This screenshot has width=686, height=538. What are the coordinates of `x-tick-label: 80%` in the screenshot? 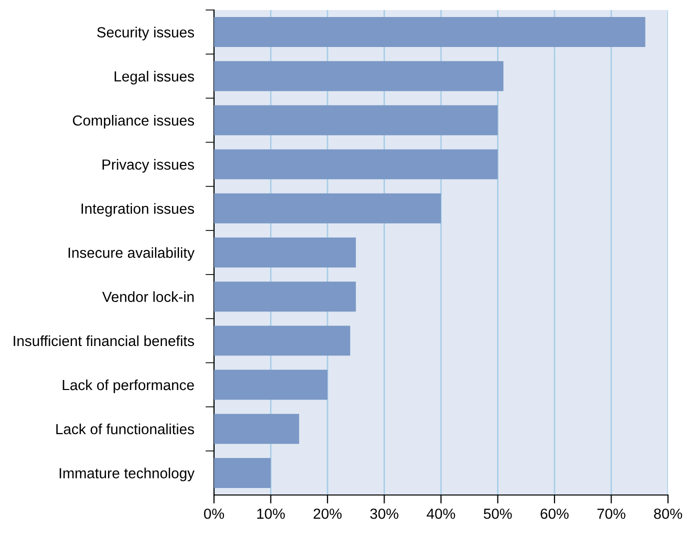 It's located at (668, 513).